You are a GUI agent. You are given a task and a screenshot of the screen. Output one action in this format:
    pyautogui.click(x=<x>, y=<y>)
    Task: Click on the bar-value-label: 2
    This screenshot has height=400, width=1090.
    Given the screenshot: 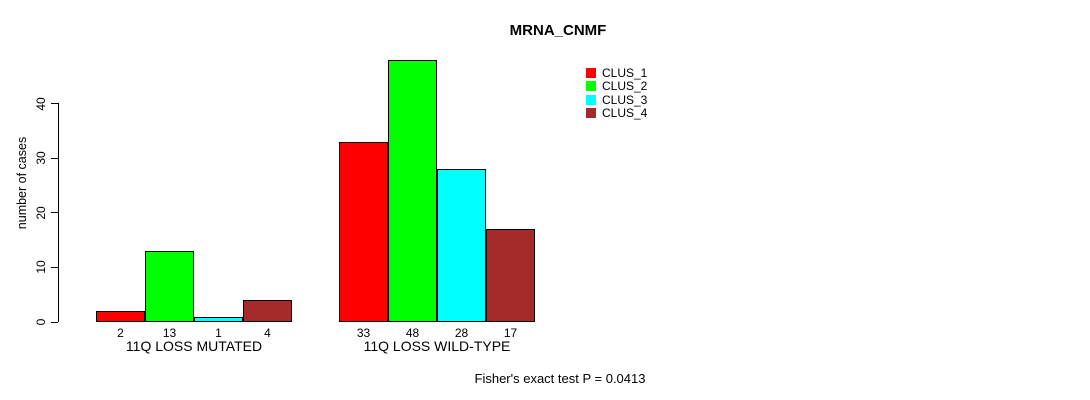 What is the action you would take?
    pyautogui.click(x=120, y=333)
    